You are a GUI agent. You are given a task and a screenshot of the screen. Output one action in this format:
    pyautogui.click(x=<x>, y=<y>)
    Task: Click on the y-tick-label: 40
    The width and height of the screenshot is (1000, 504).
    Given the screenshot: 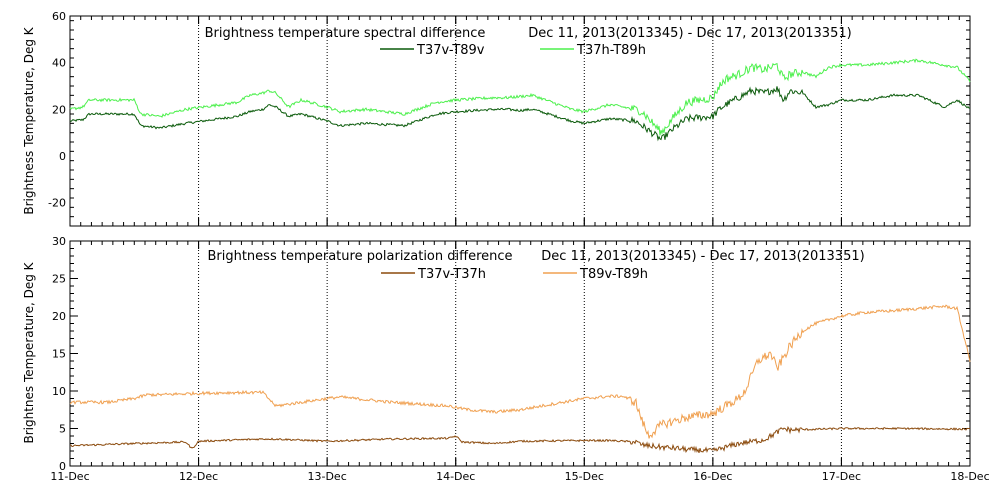 What is the action you would take?
    pyautogui.click(x=59, y=63)
    